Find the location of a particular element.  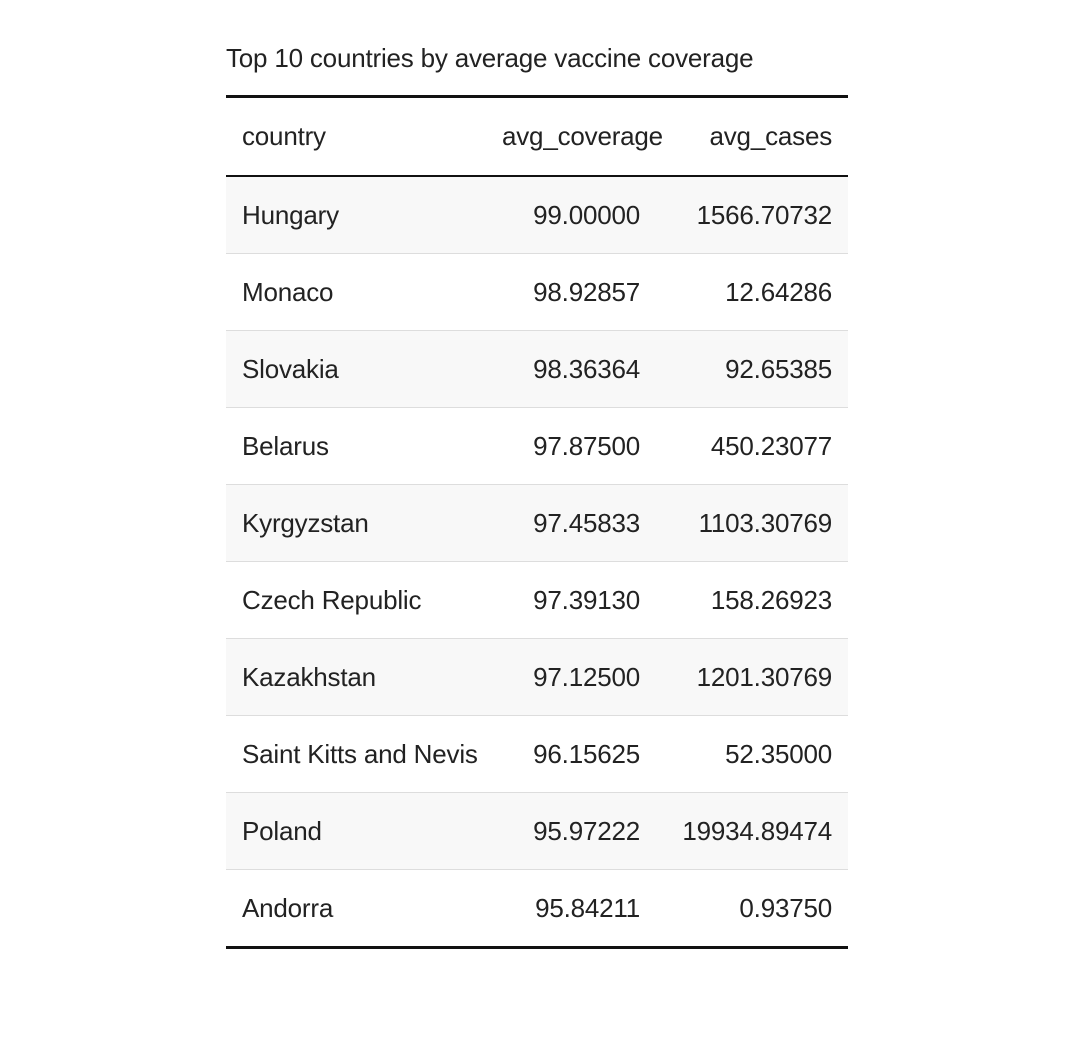

cell-avg-cases: 92.65385 is located at coordinates (752, 369).